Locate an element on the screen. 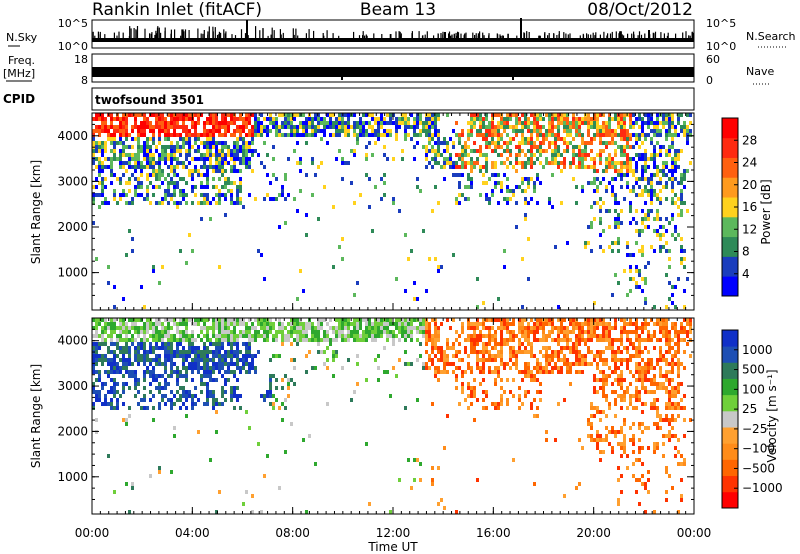  power-colorbar-tick-label: 28 is located at coordinates (749, 140).